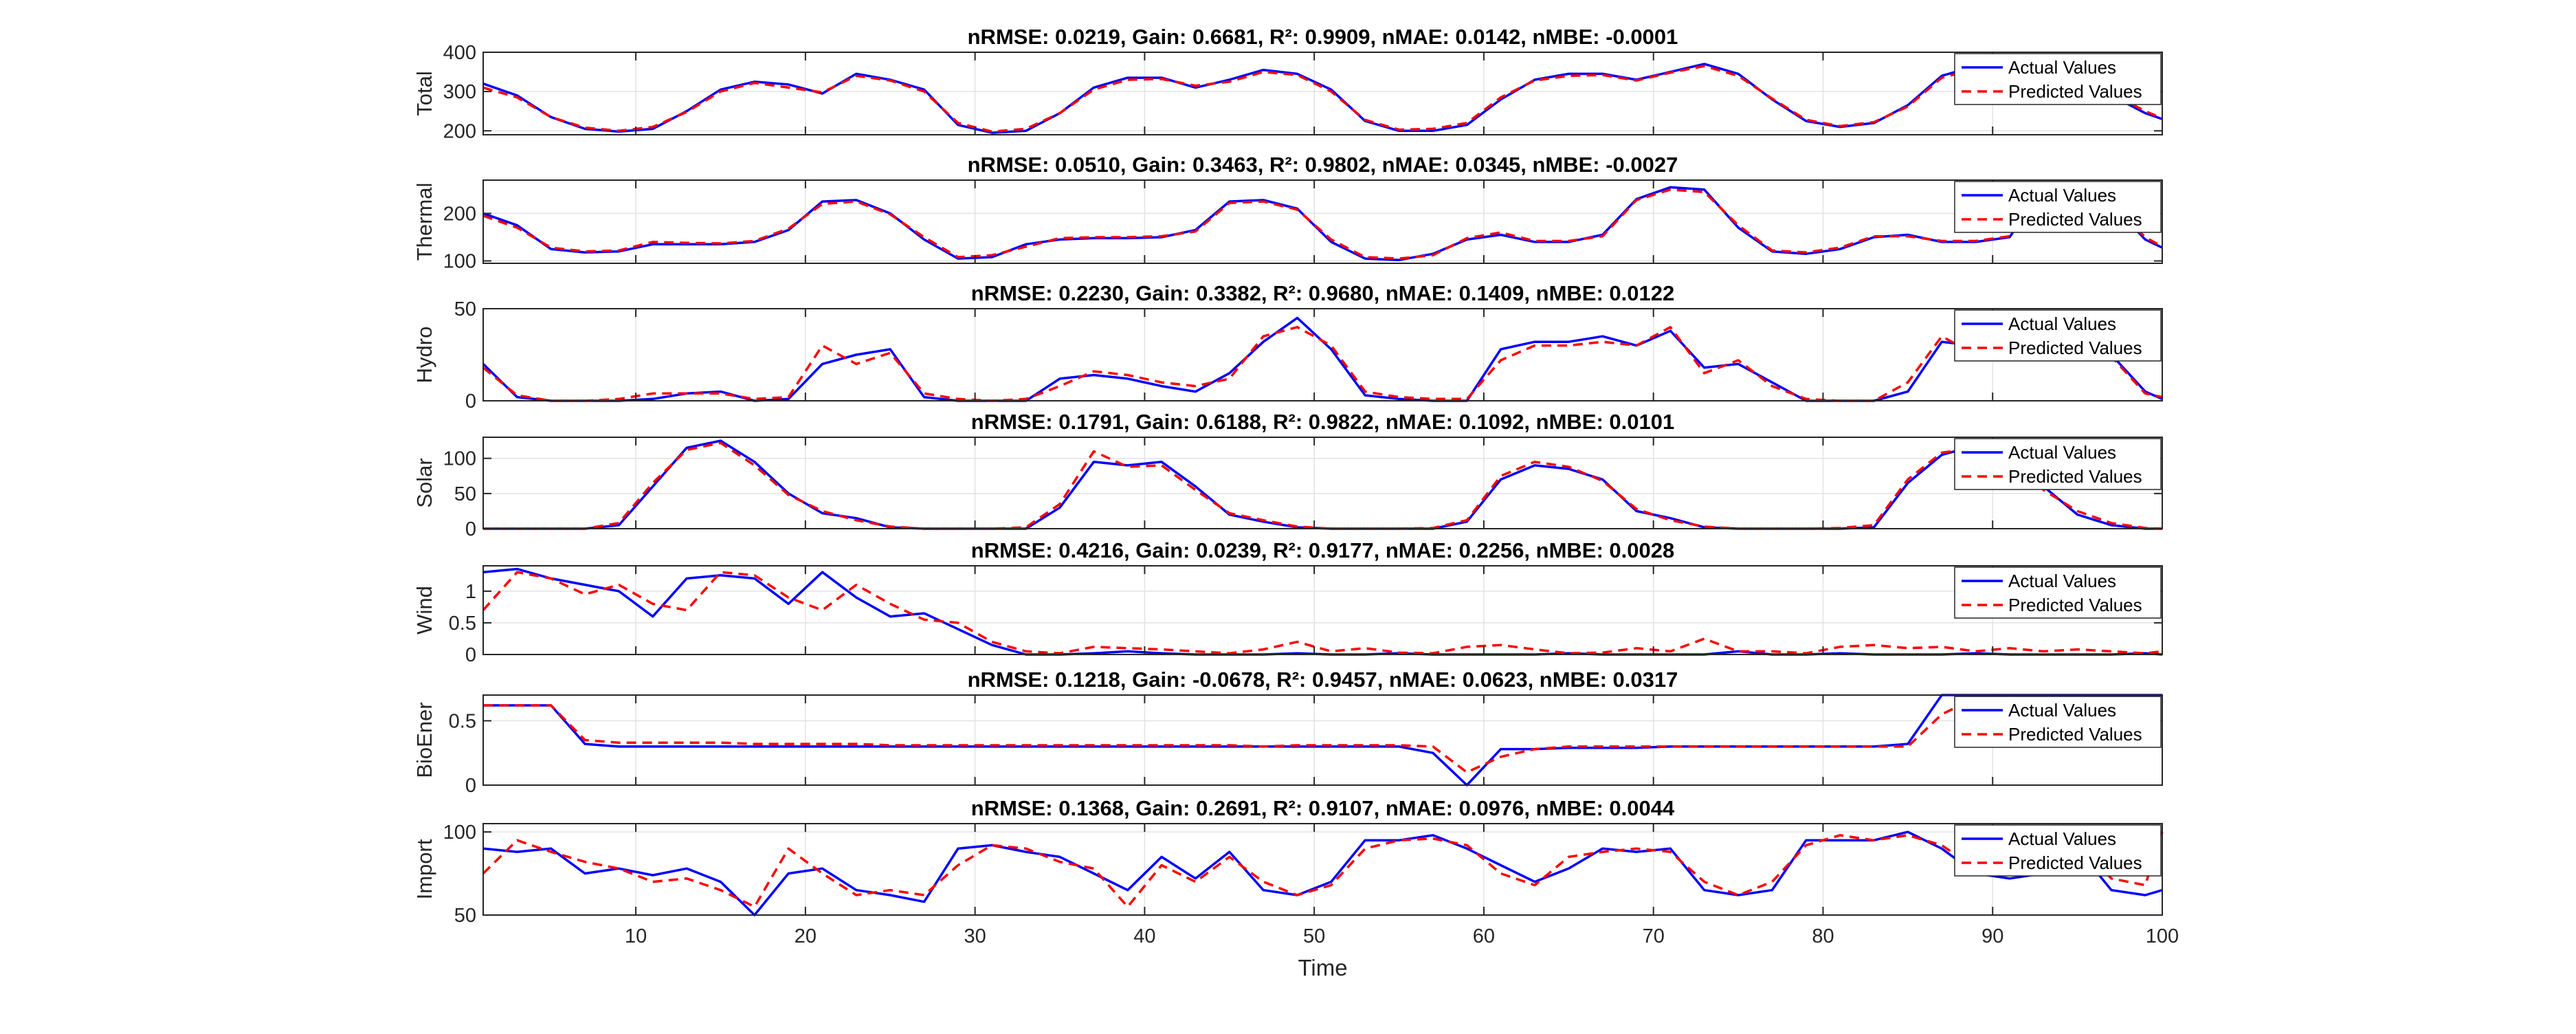 The height and width of the screenshot is (1034, 2576). I want to click on x-axis-label: Time, so click(1322, 967).